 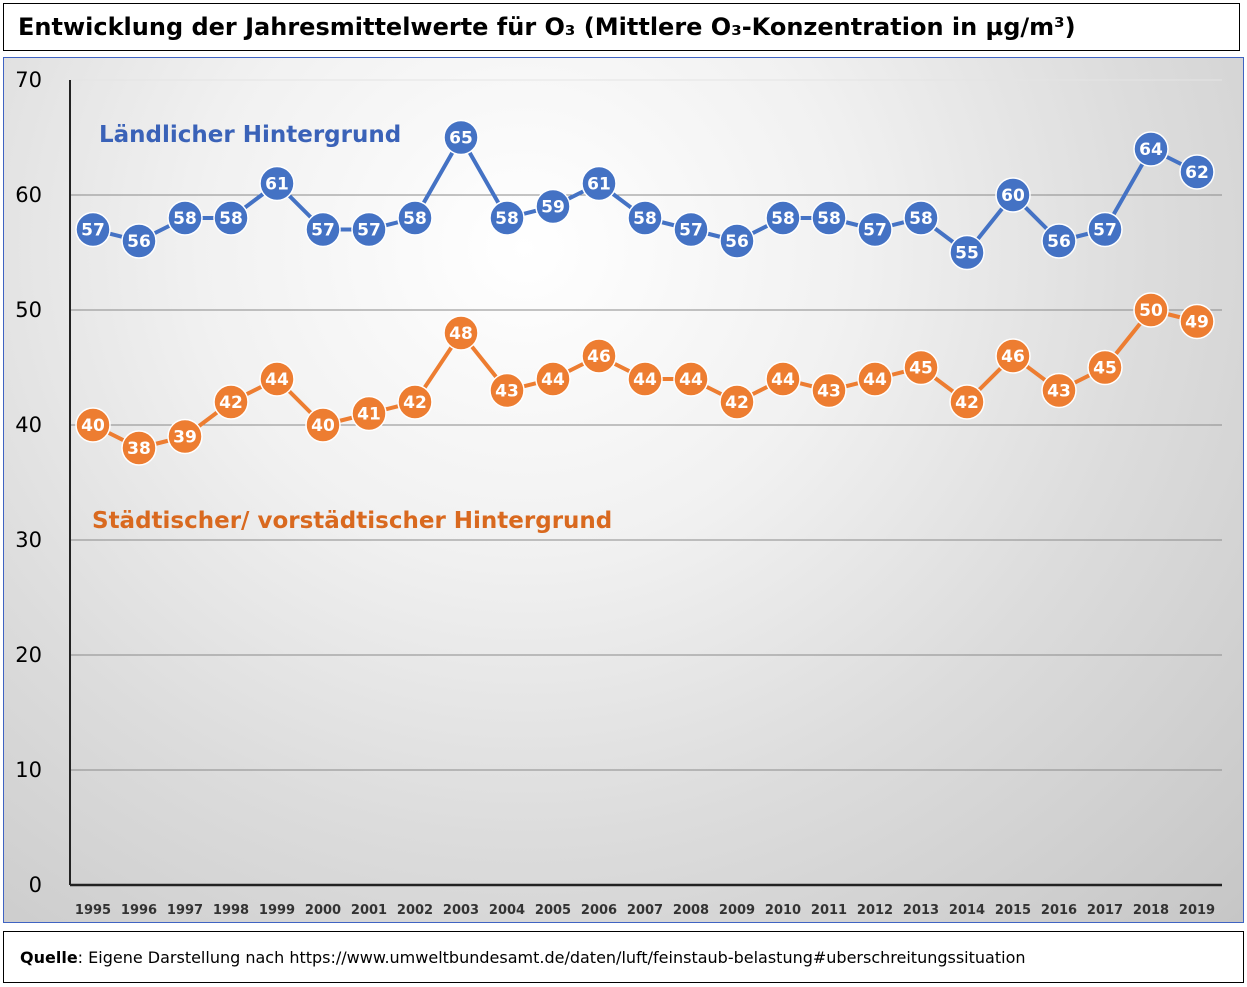 I want to click on data-point-2-2019, so click(x=1197, y=321).